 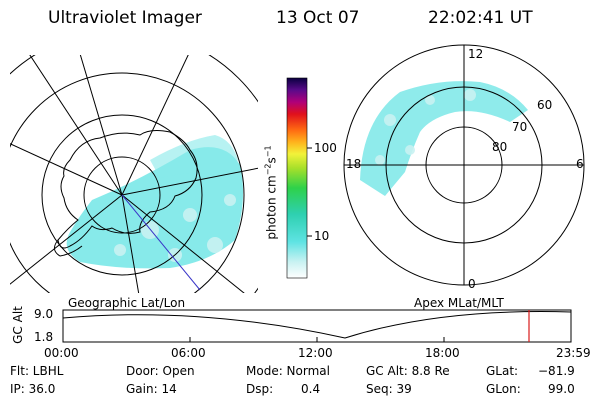 What do you see at coordinates (33, 389) in the screenshot?
I see `ip-status: IP: 36.0` at bounding box center [33, 389].